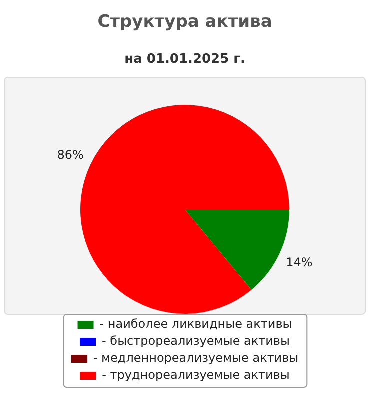 This screenshot has height=400, width=370. Describe the element at coordinates (196, 324) in the screenshot. I see `legend-label: - наиболее ликвидные активы` at that location.